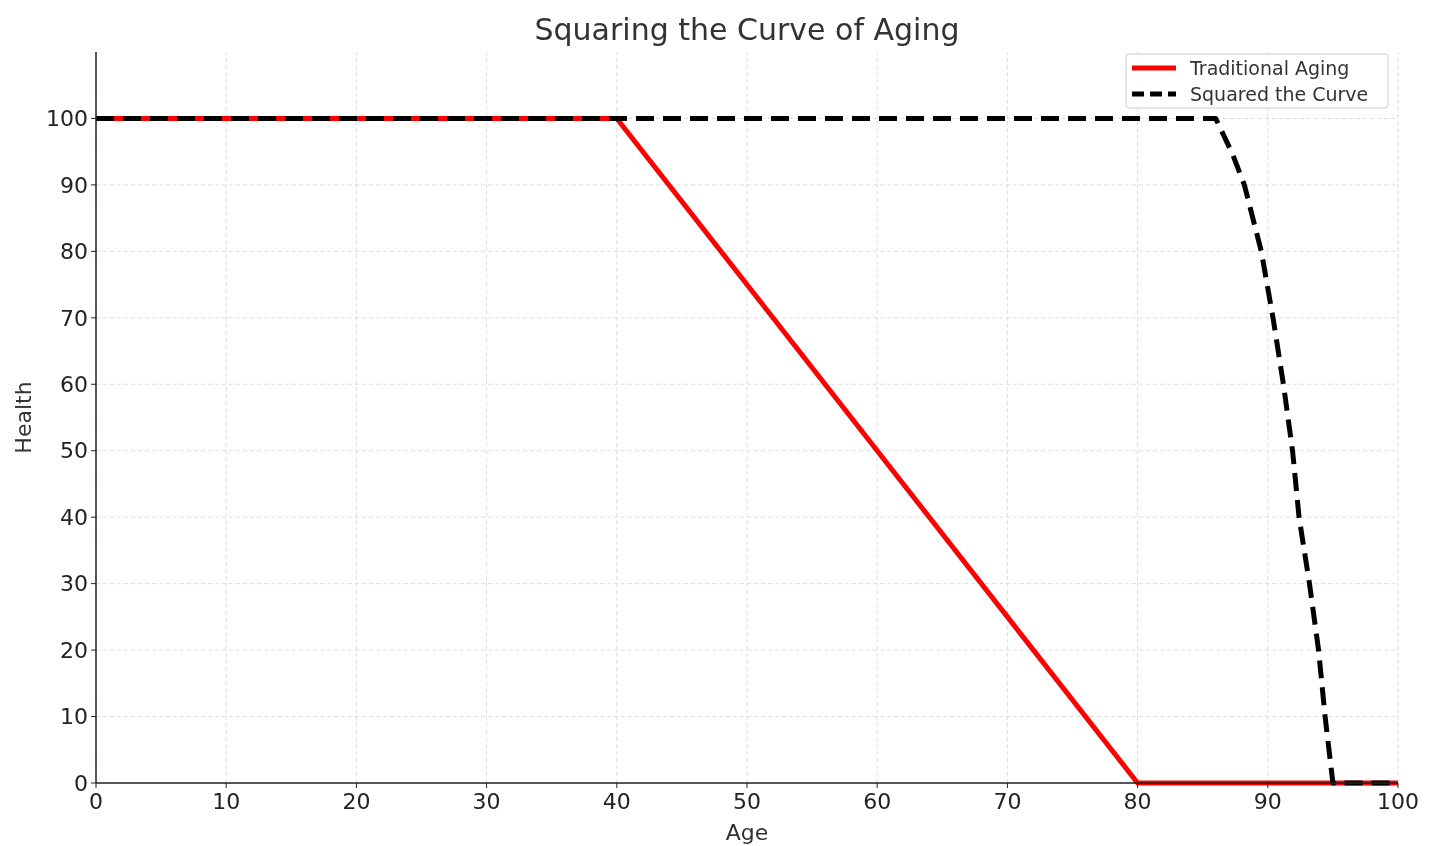 The image size is (1435, 846). What do you see at coordinates (747, 832) in the screenshot?
I see `x-axis-title: Age` at bounding box center [747, 832].